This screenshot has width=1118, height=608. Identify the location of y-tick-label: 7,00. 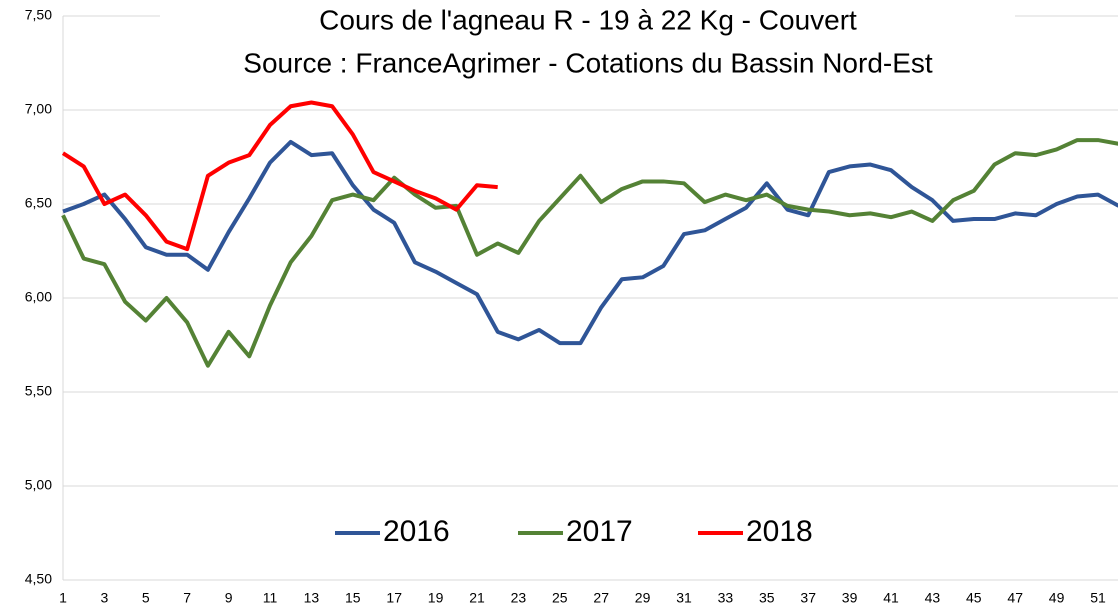
(38, 109).